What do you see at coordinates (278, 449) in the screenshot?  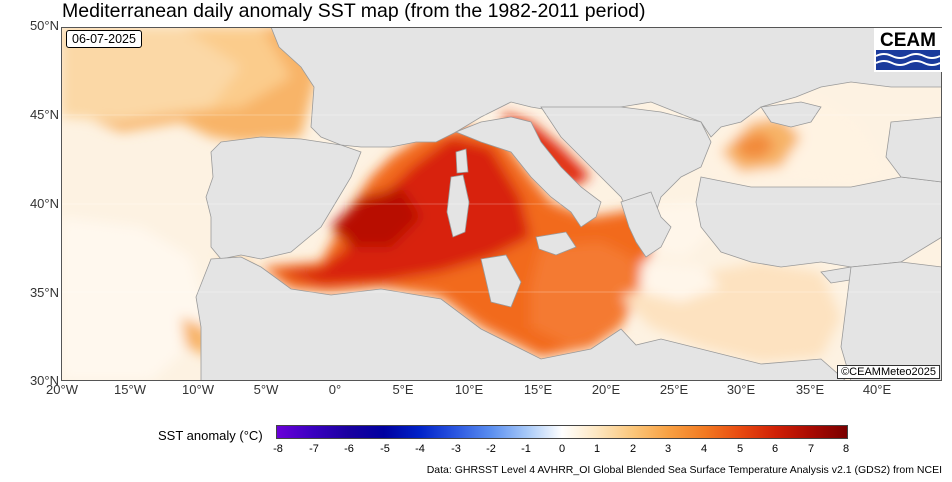 I see `colorbar-tick: -8` at bounding box center [278, 449].